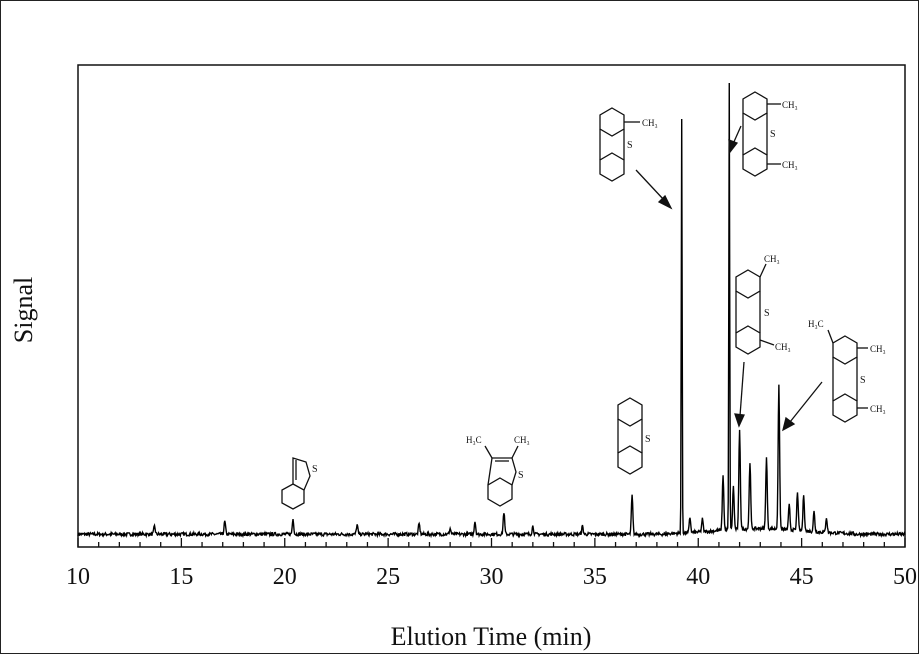  What do you see at coordinates (650, 123) in the screenshot?
I see `methyl-ch3-label: CH₃` at bounding box center [650, 123].